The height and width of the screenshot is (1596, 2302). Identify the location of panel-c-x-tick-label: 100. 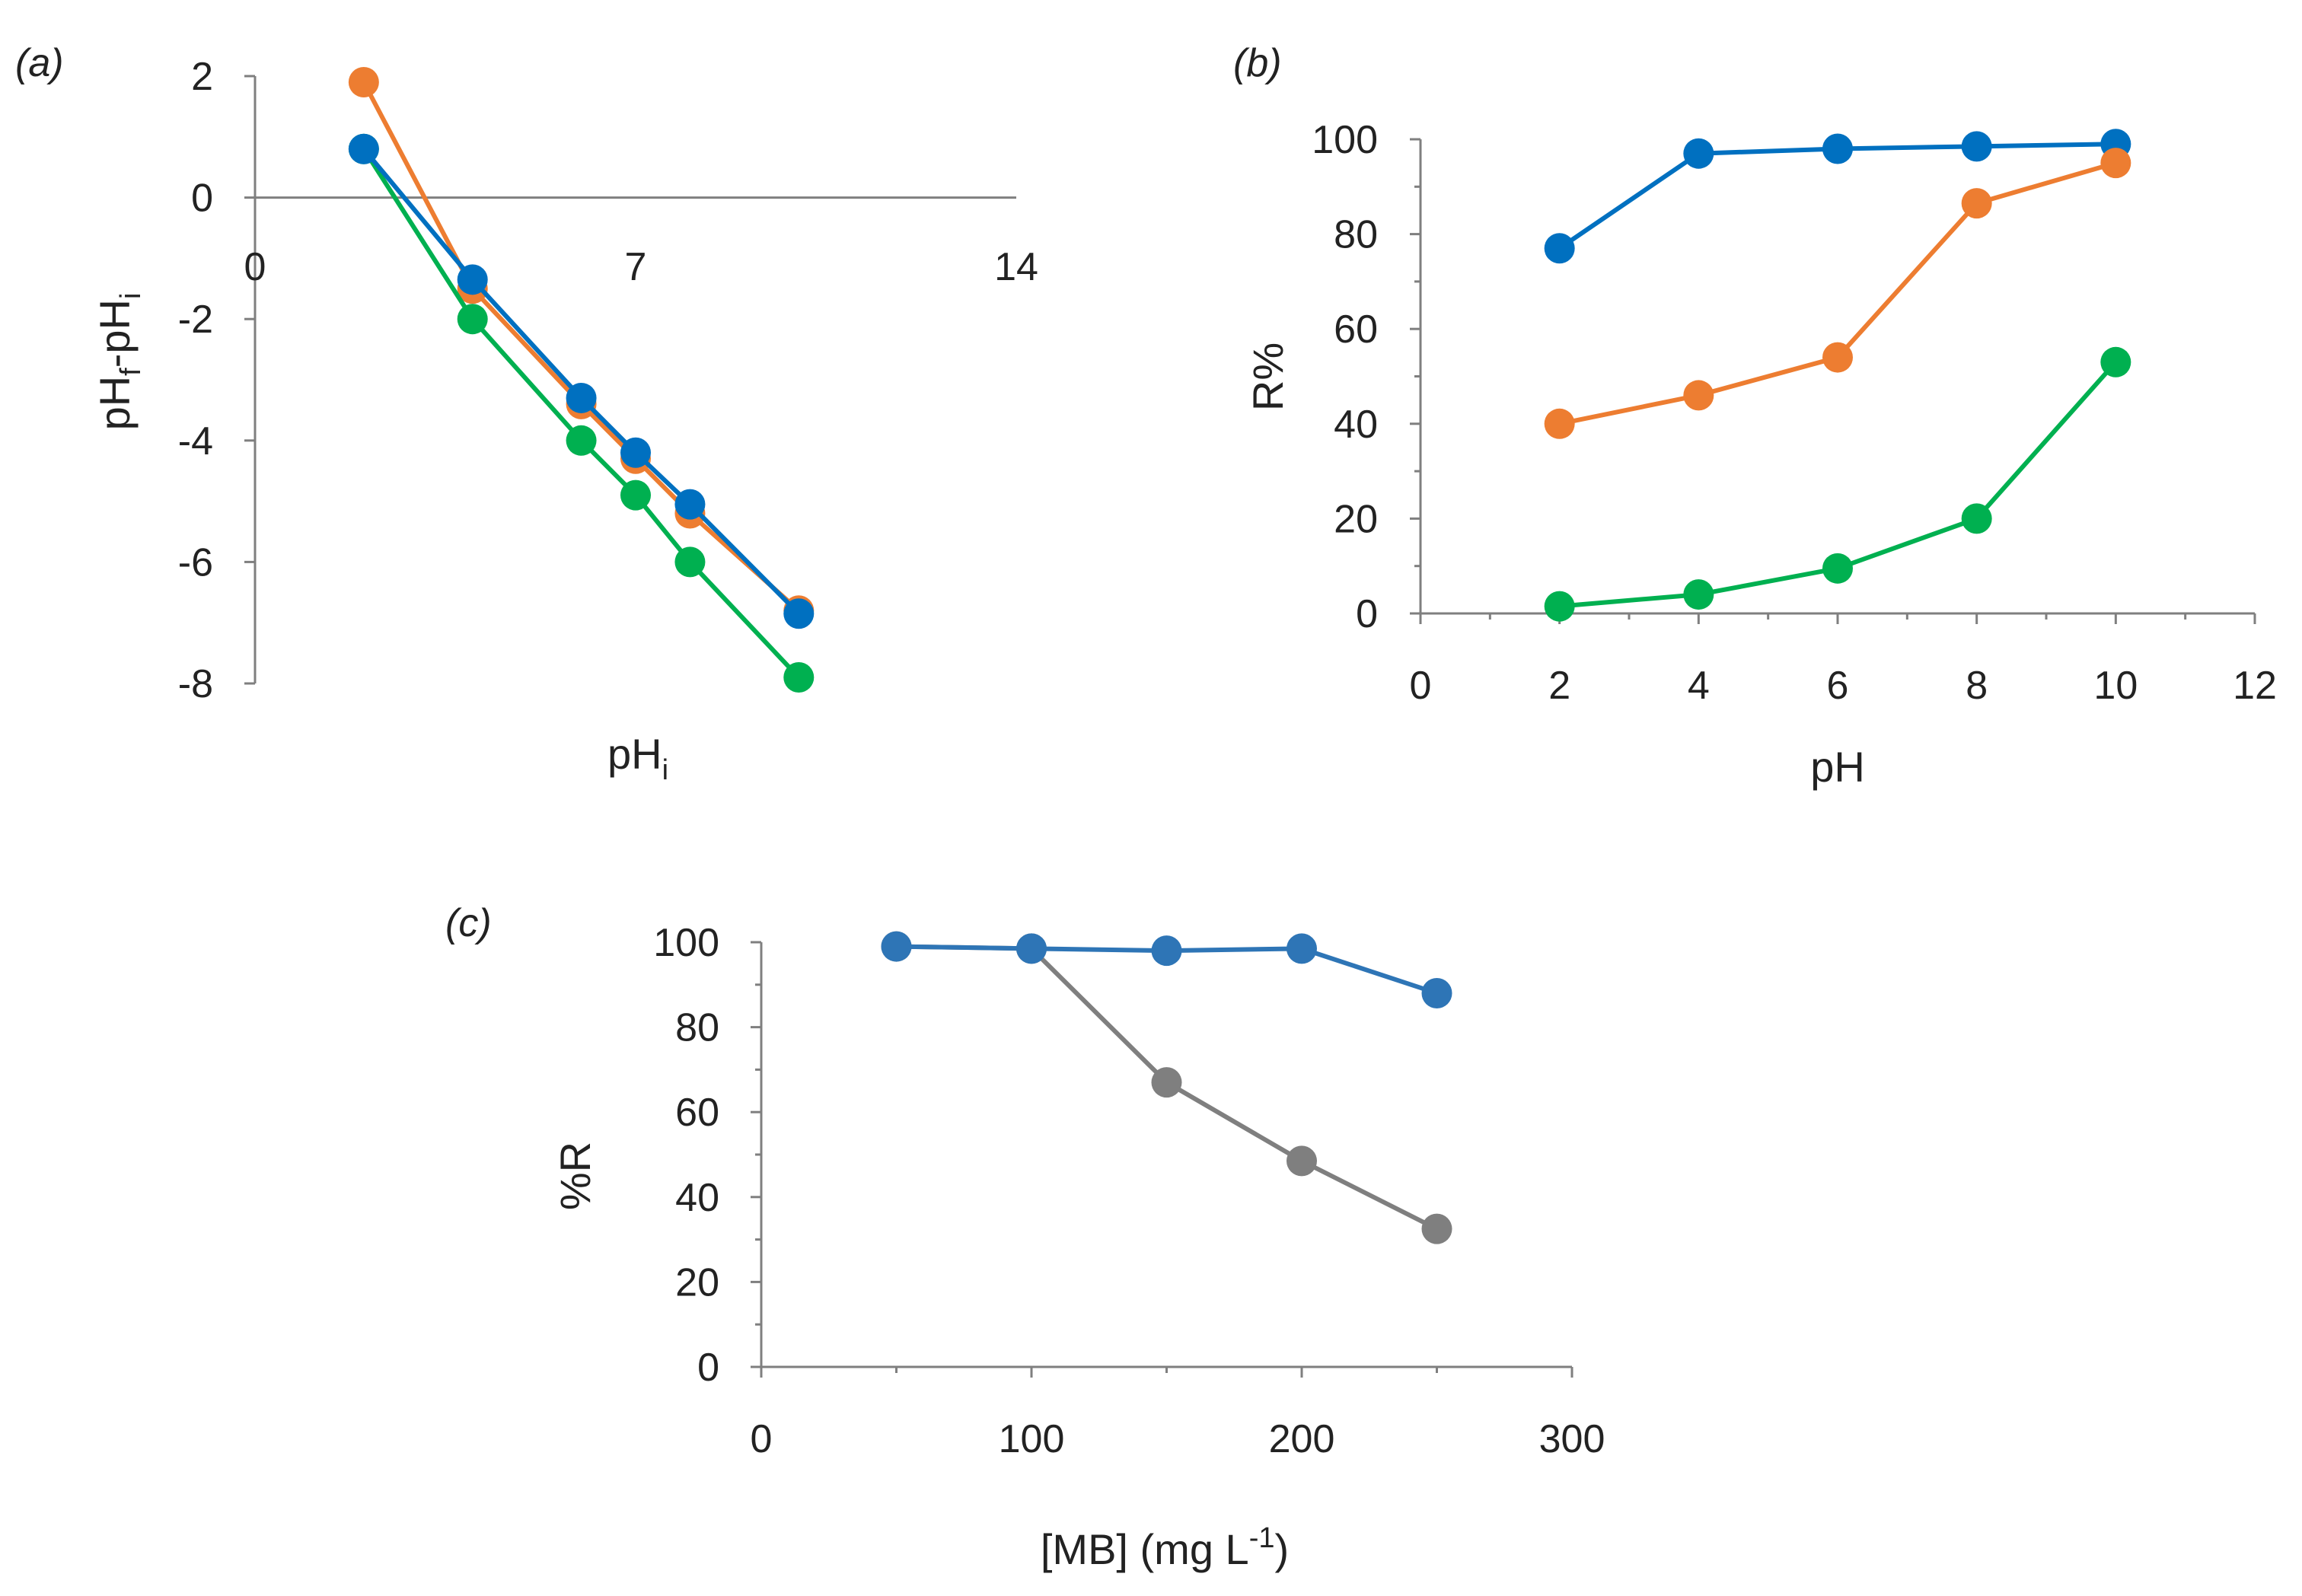
(1032, 1439).